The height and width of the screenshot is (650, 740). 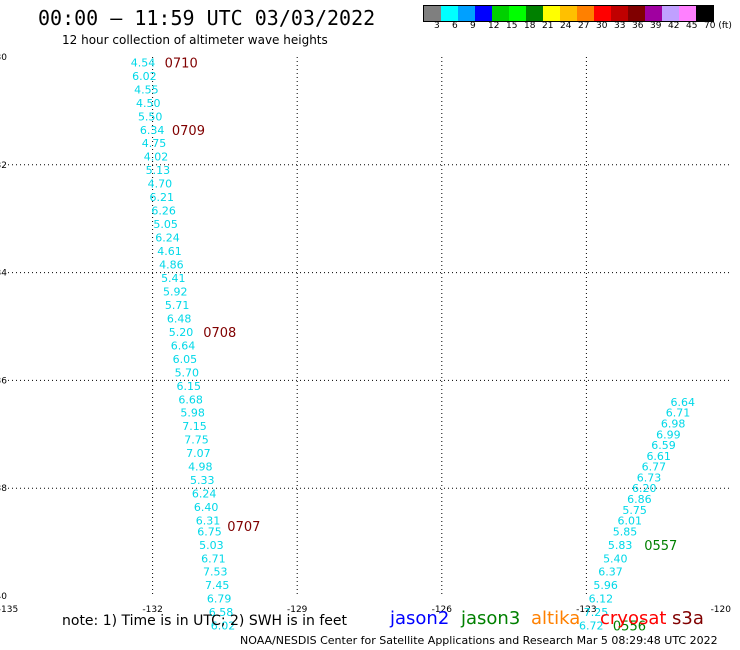 I want to click on wave-height-value: 7.07, so click(x=198, y=453).